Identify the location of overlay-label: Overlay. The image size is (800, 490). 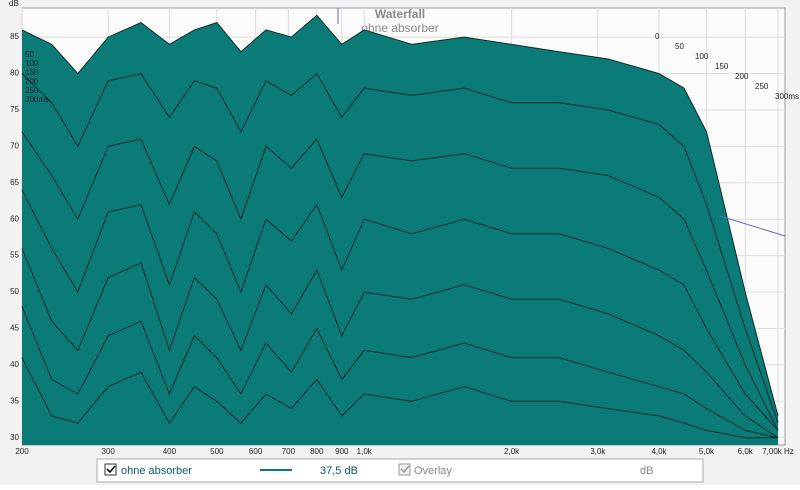
(433, 471).